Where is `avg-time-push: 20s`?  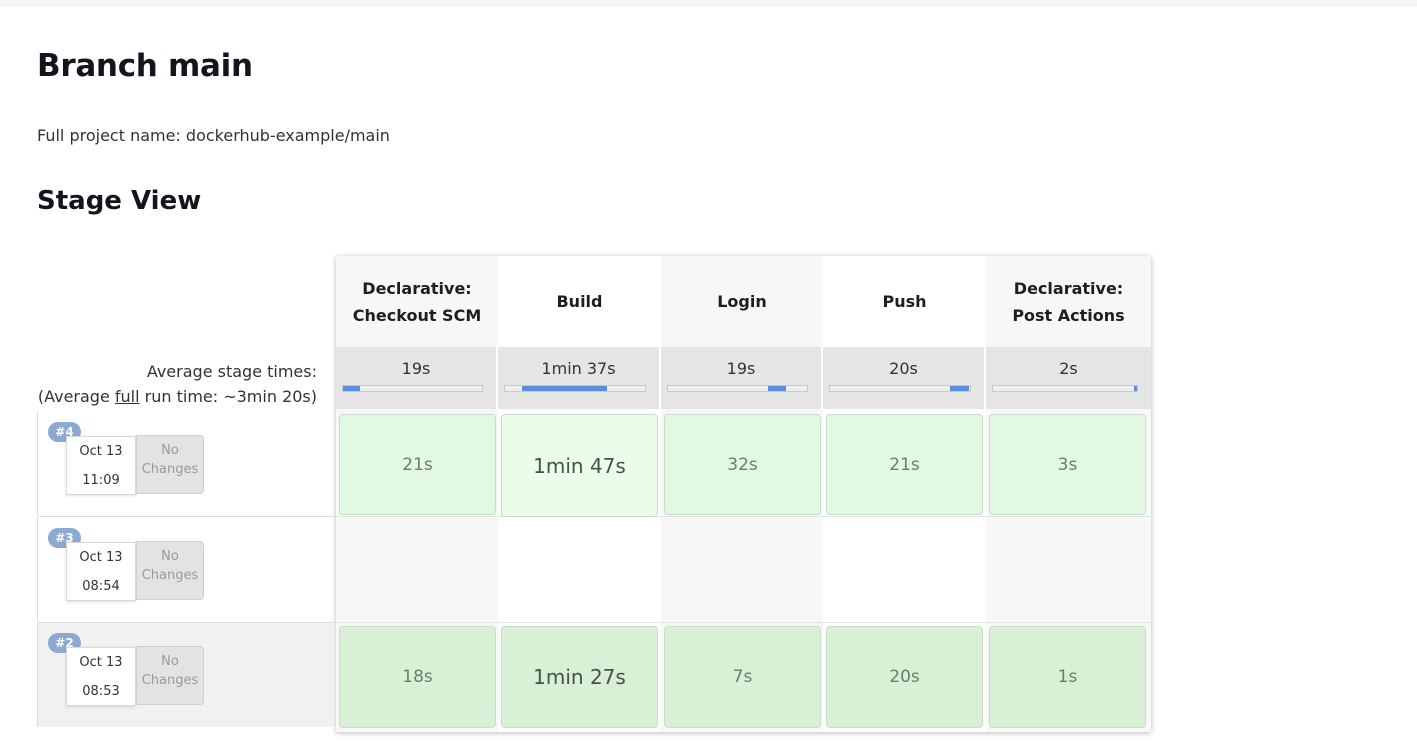
avg-time-push: 20s is located at coordinates (904, 378).